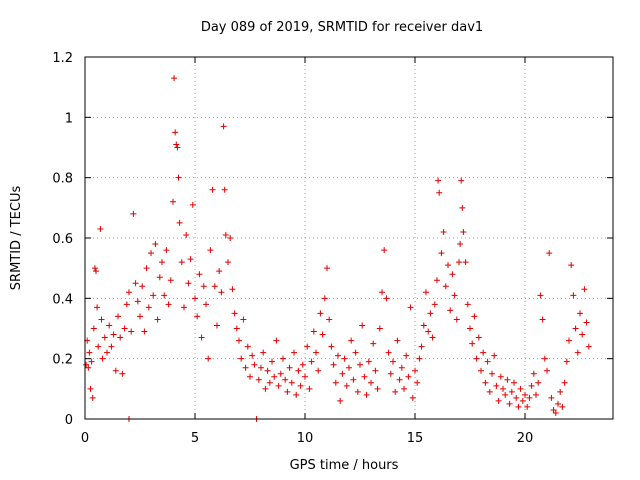 The image size is (640, 480). I want to click on x-axis-label: GPS time / hours, so click(344, 465).